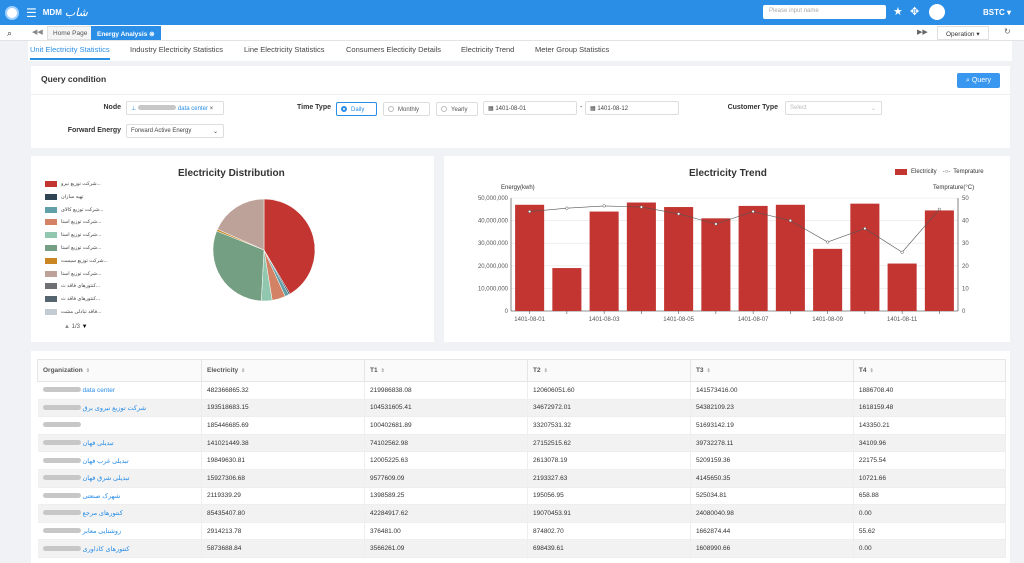  Describe the element at coordinates (968, 172) in the screenshot. I see `legend-temperature: Temprature` at that location.